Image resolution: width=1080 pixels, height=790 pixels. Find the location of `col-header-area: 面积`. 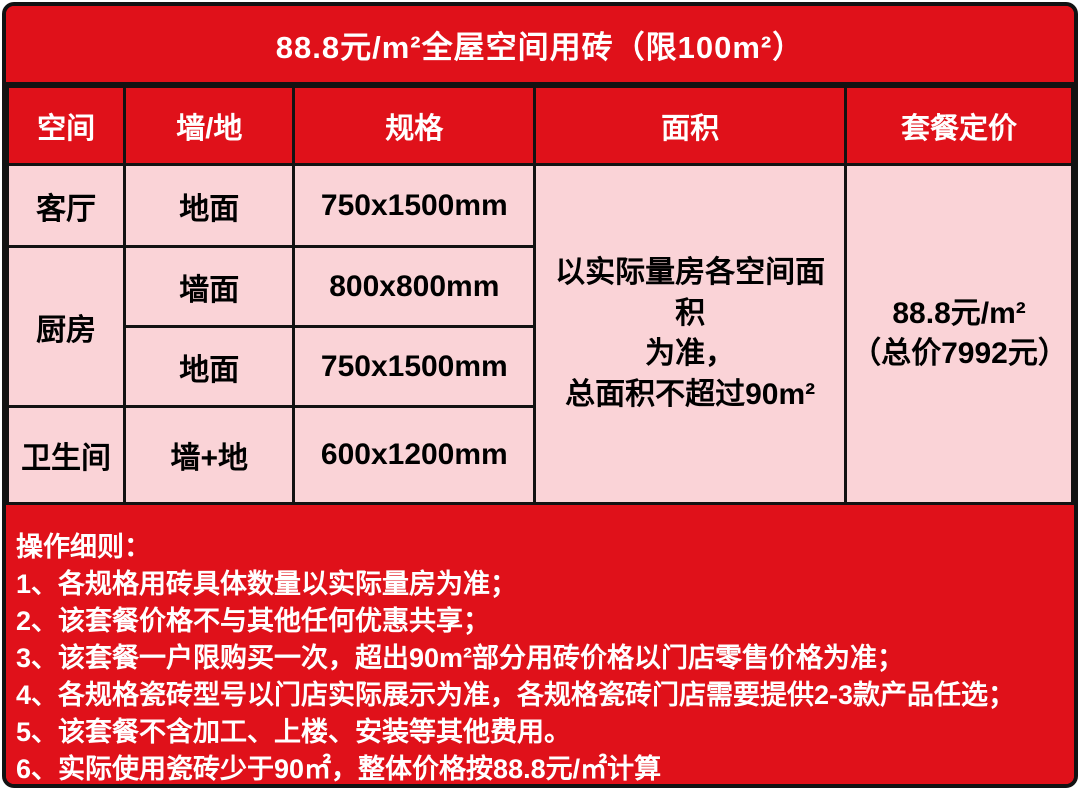

col-header-area: 面积 is located at coordinates (690, 125).